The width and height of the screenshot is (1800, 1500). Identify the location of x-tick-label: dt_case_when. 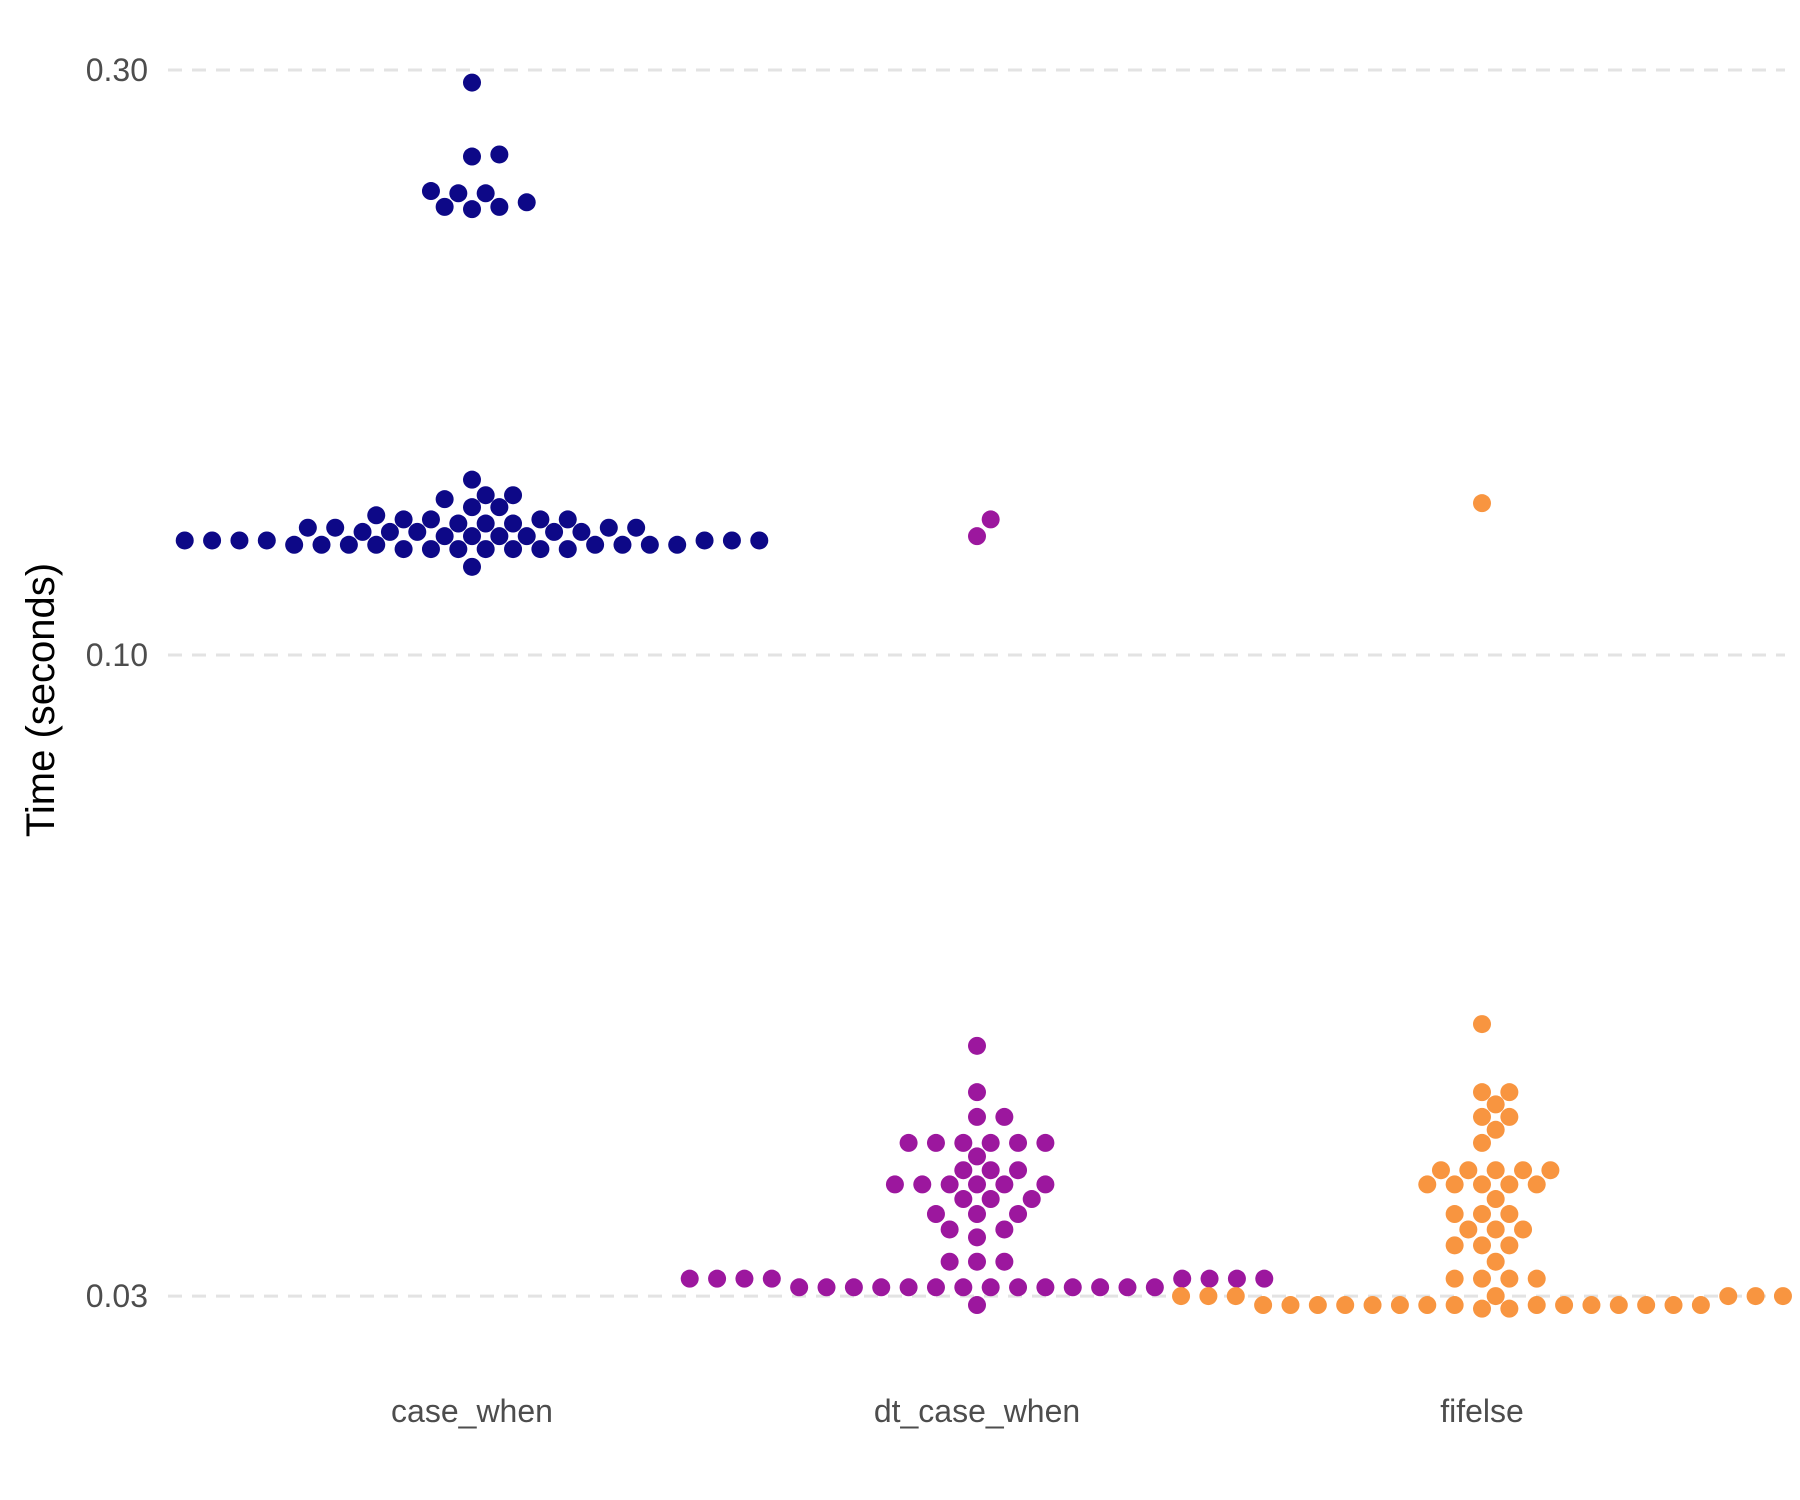
(977, 1411).